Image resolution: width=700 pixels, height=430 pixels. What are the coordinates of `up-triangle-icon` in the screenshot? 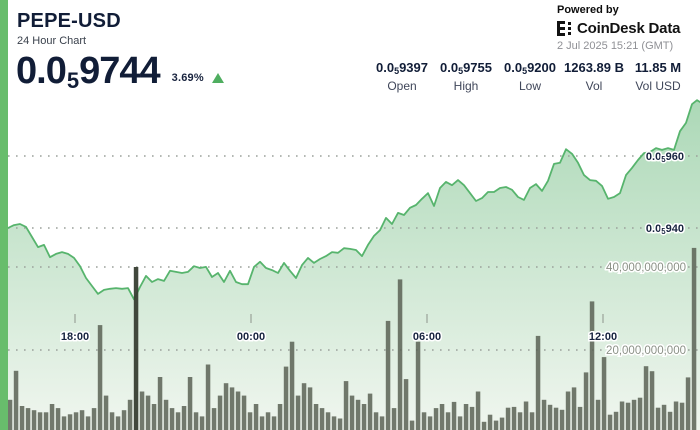 It's located at (217, 78).